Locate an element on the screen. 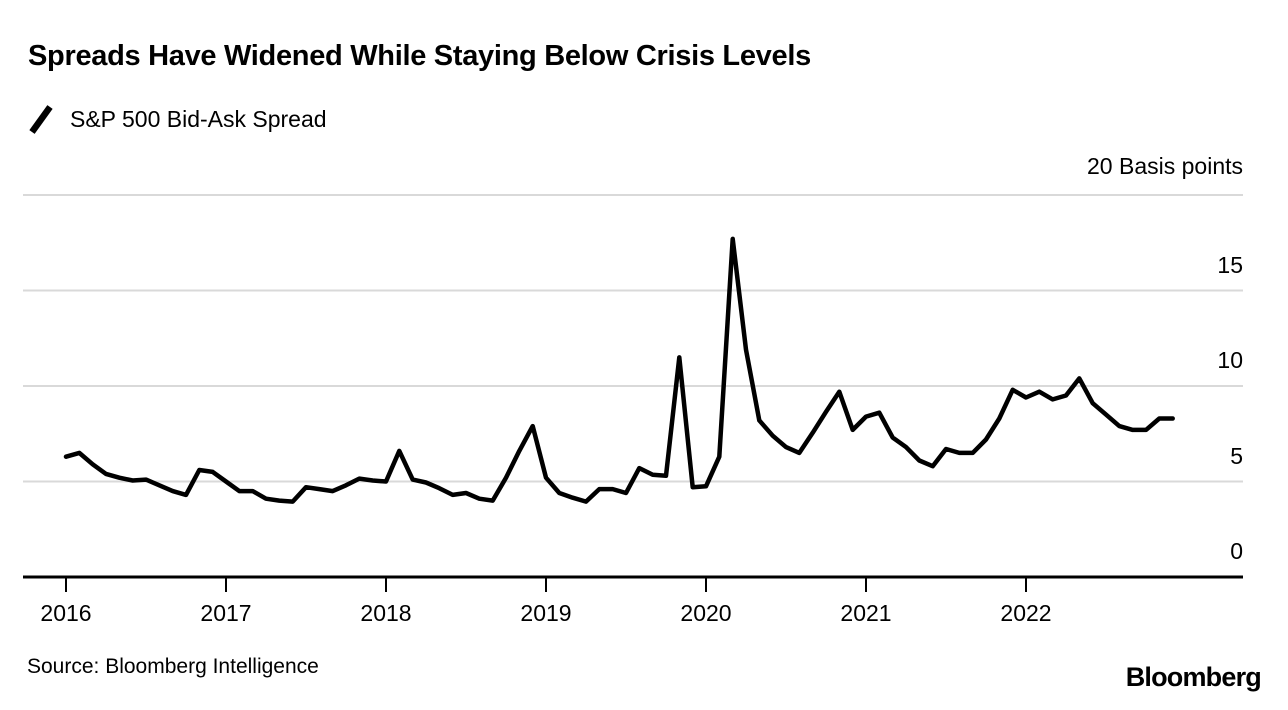 The image size is (1288, 710). x-tick-label-2019: 2019 is located at coordinates (546, 613).